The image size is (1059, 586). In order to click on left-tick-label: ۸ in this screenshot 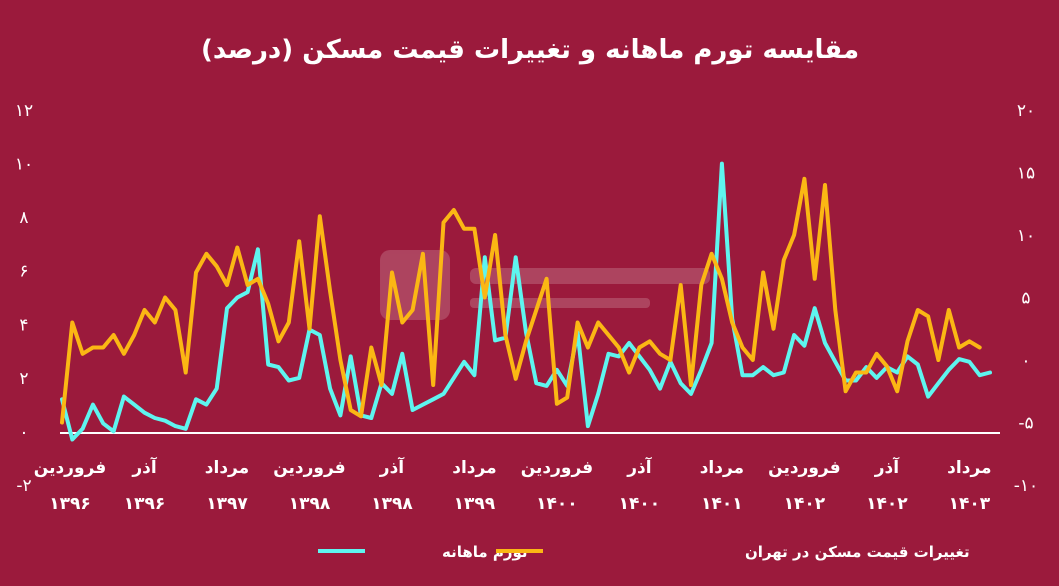, I will do `click(23, 218)`.